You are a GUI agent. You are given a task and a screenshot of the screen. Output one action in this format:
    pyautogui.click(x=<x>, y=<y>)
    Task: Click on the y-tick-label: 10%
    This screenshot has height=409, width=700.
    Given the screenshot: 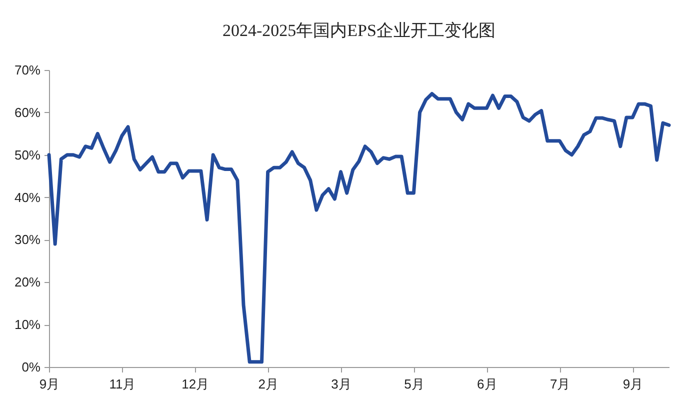 What is the action you would take?
    pyautogui.click(x=27, y=324)
    